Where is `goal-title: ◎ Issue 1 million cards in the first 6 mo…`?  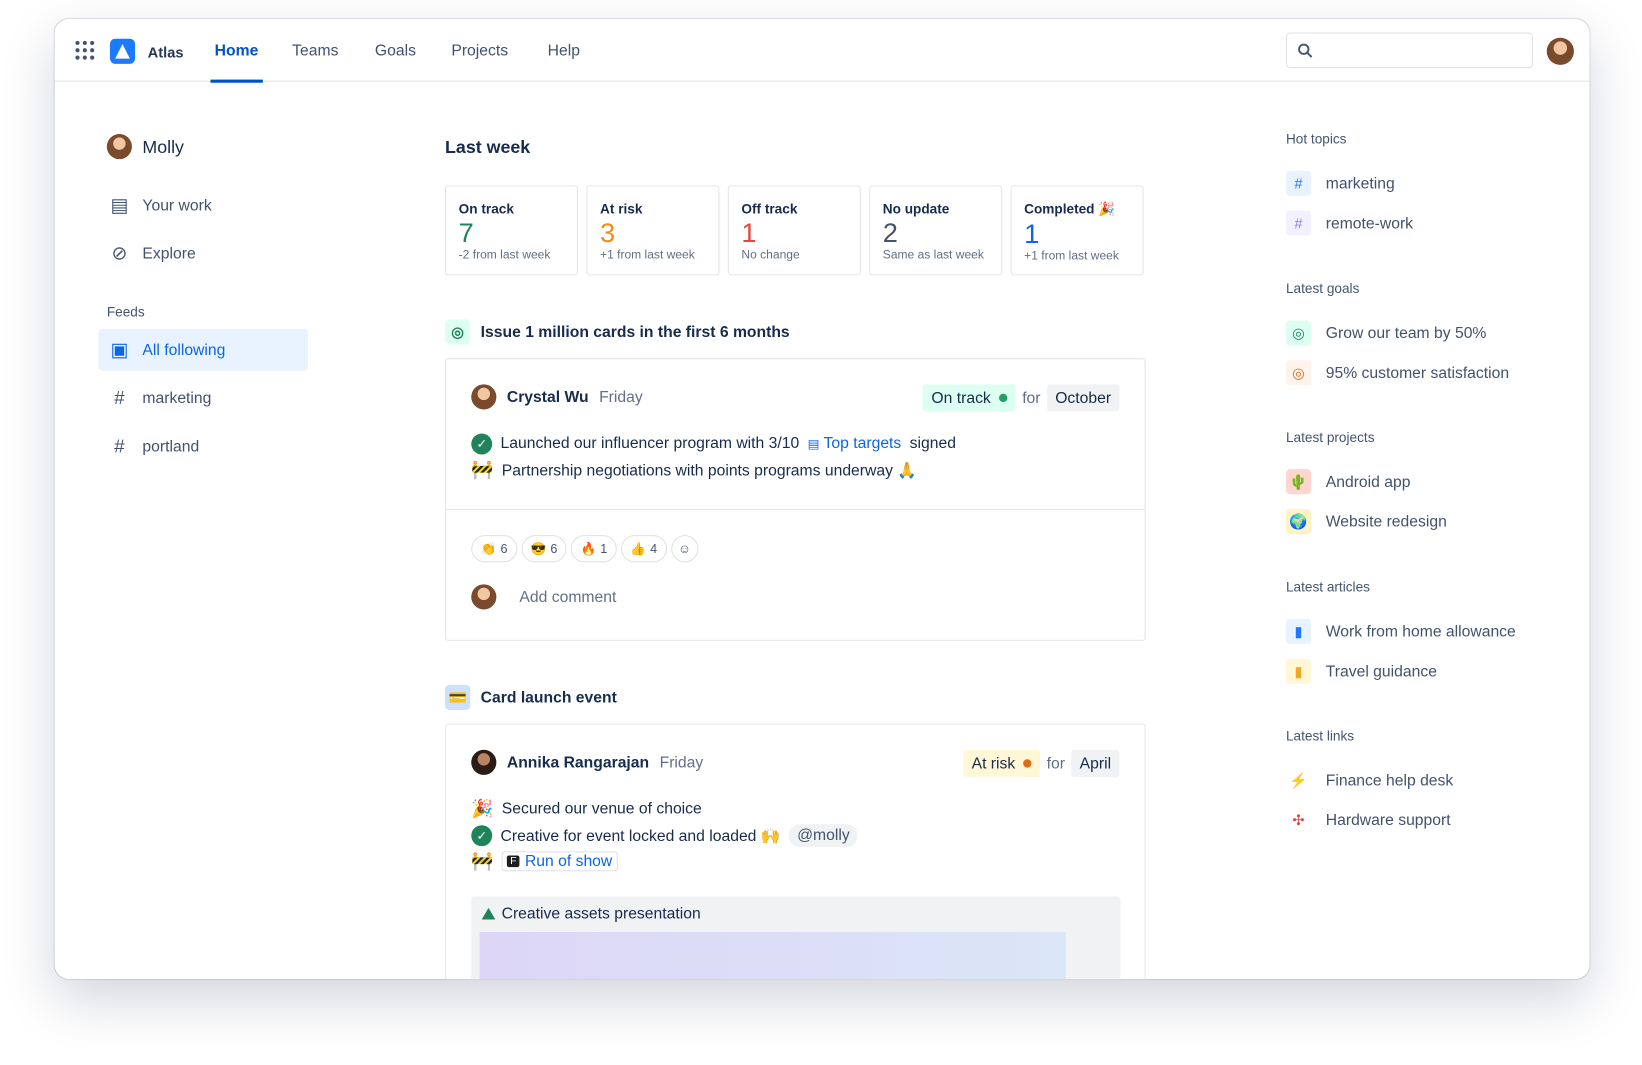 goal-title: ◎ Issue 1 million cards in the first 6 mo… is located at coordinates (617, 332).